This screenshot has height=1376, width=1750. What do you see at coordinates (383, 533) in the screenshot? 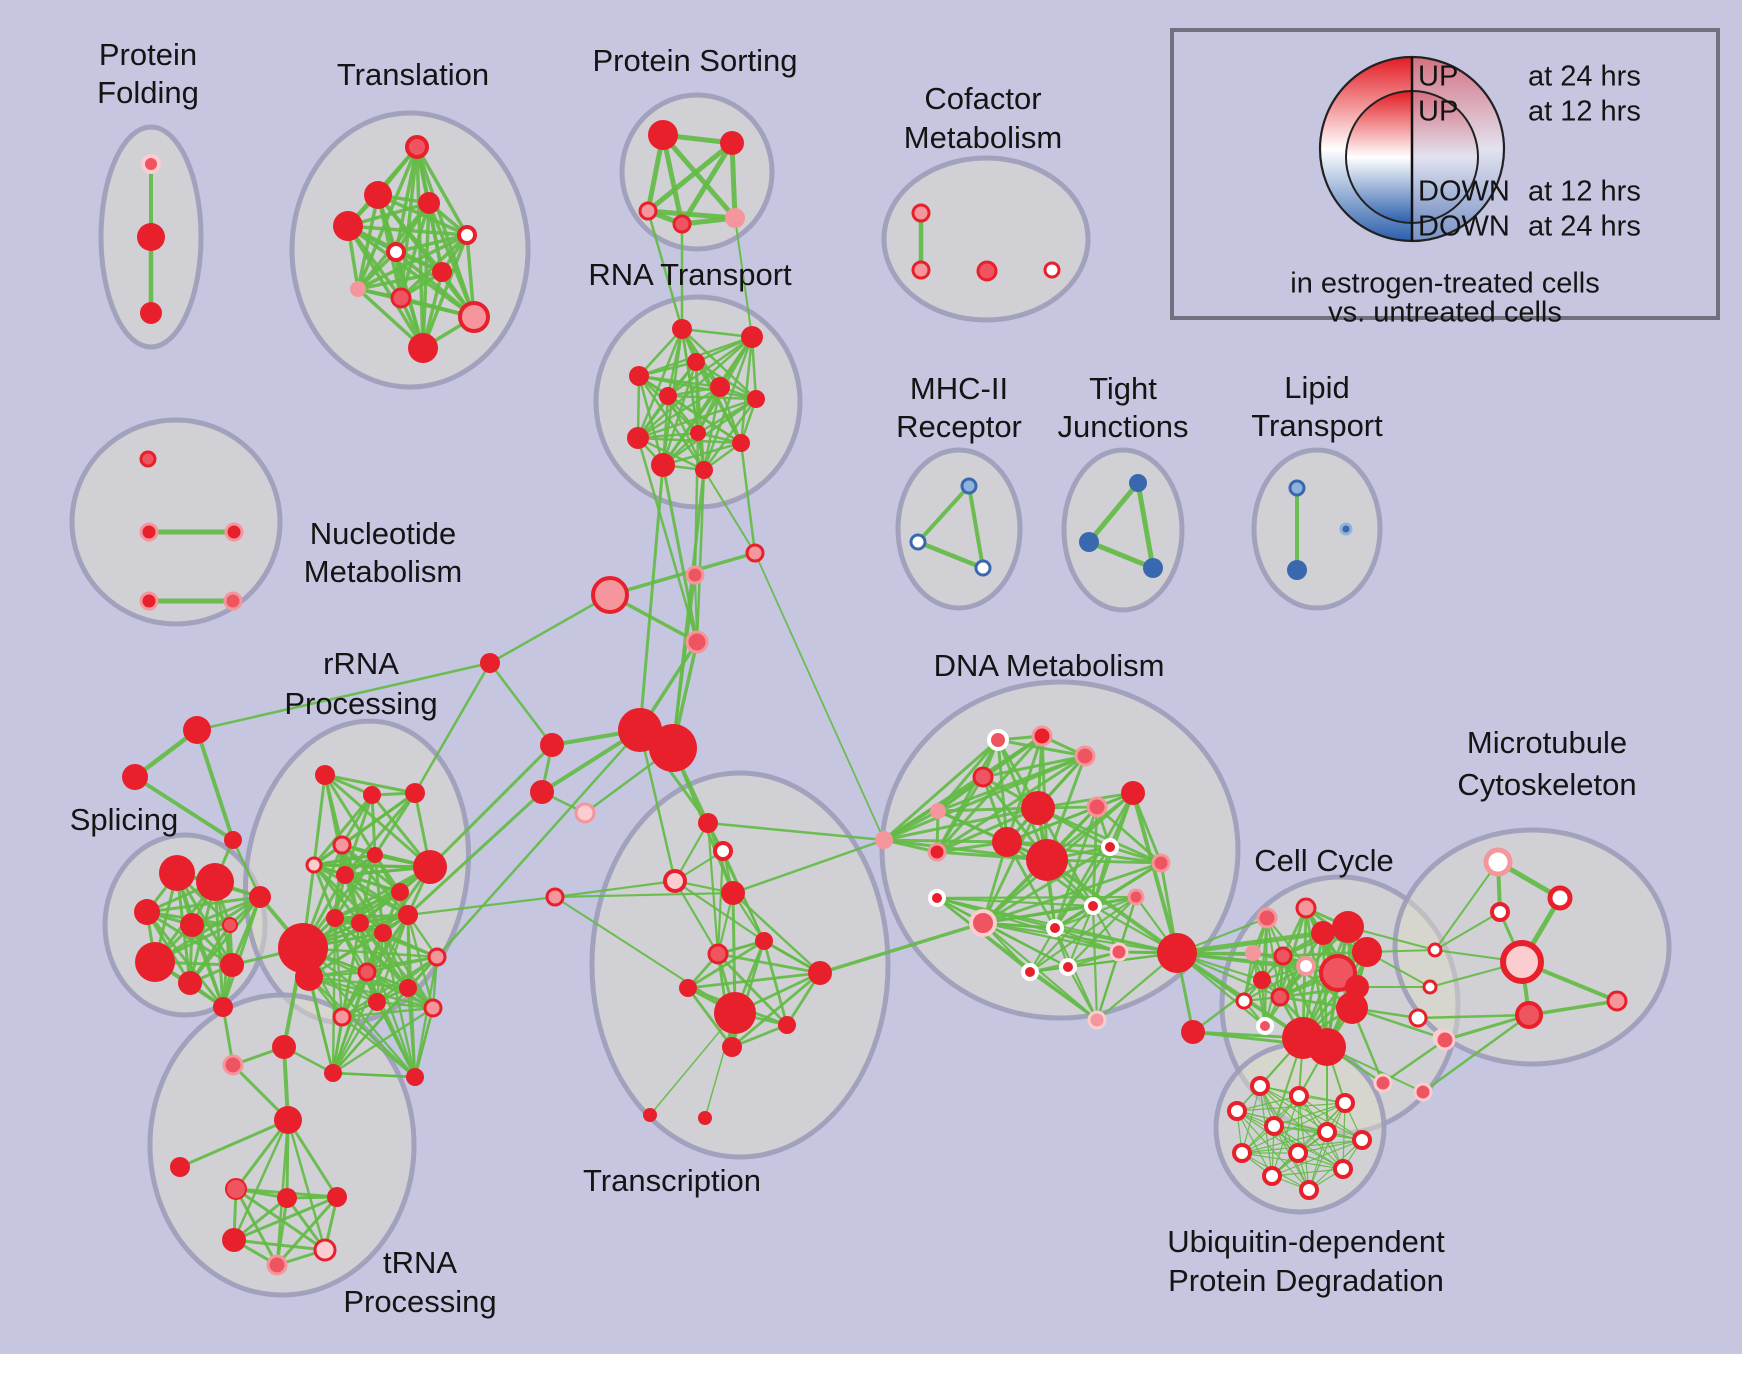
I see `cluster-label-nucleotide-metabolism: Nucleotide` at bounding box center [383, 533].